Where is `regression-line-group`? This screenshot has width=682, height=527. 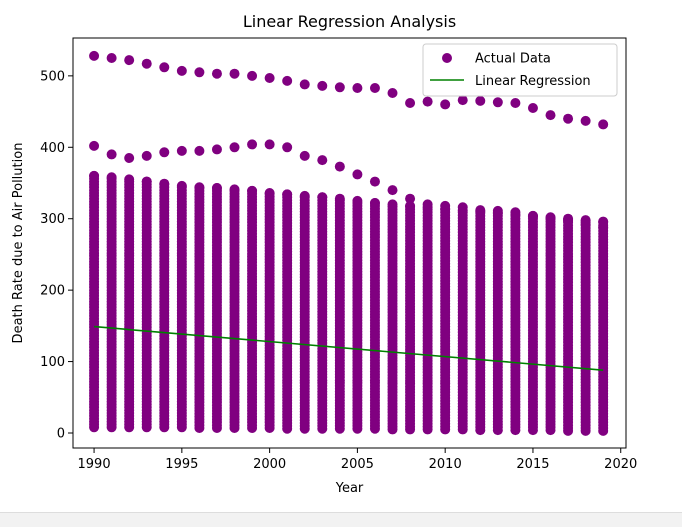
regression-line-group is located at coordinates (348, 348).